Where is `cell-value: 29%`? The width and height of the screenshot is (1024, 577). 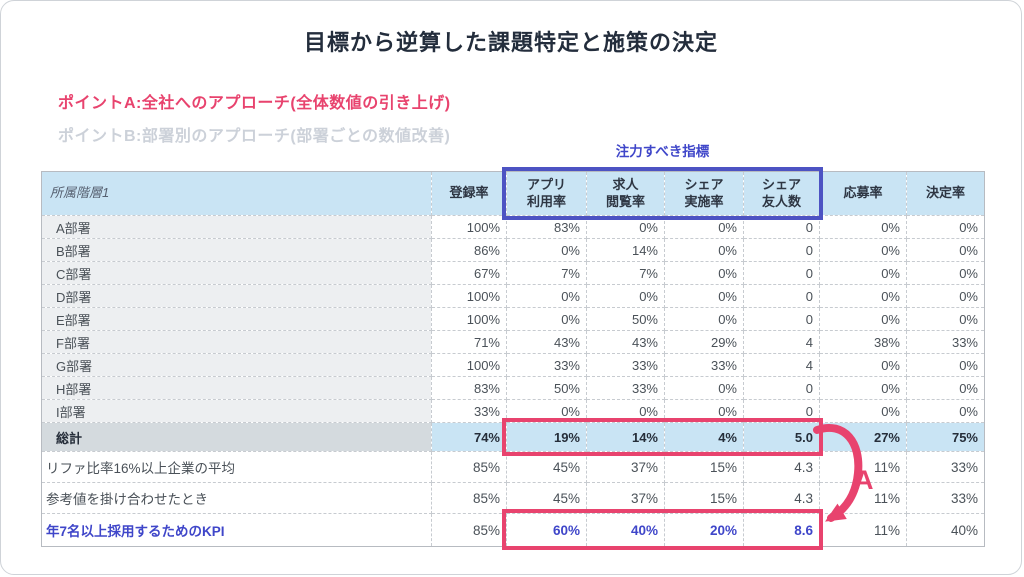
cell-value: 29% is located at coordinates (704, 342).